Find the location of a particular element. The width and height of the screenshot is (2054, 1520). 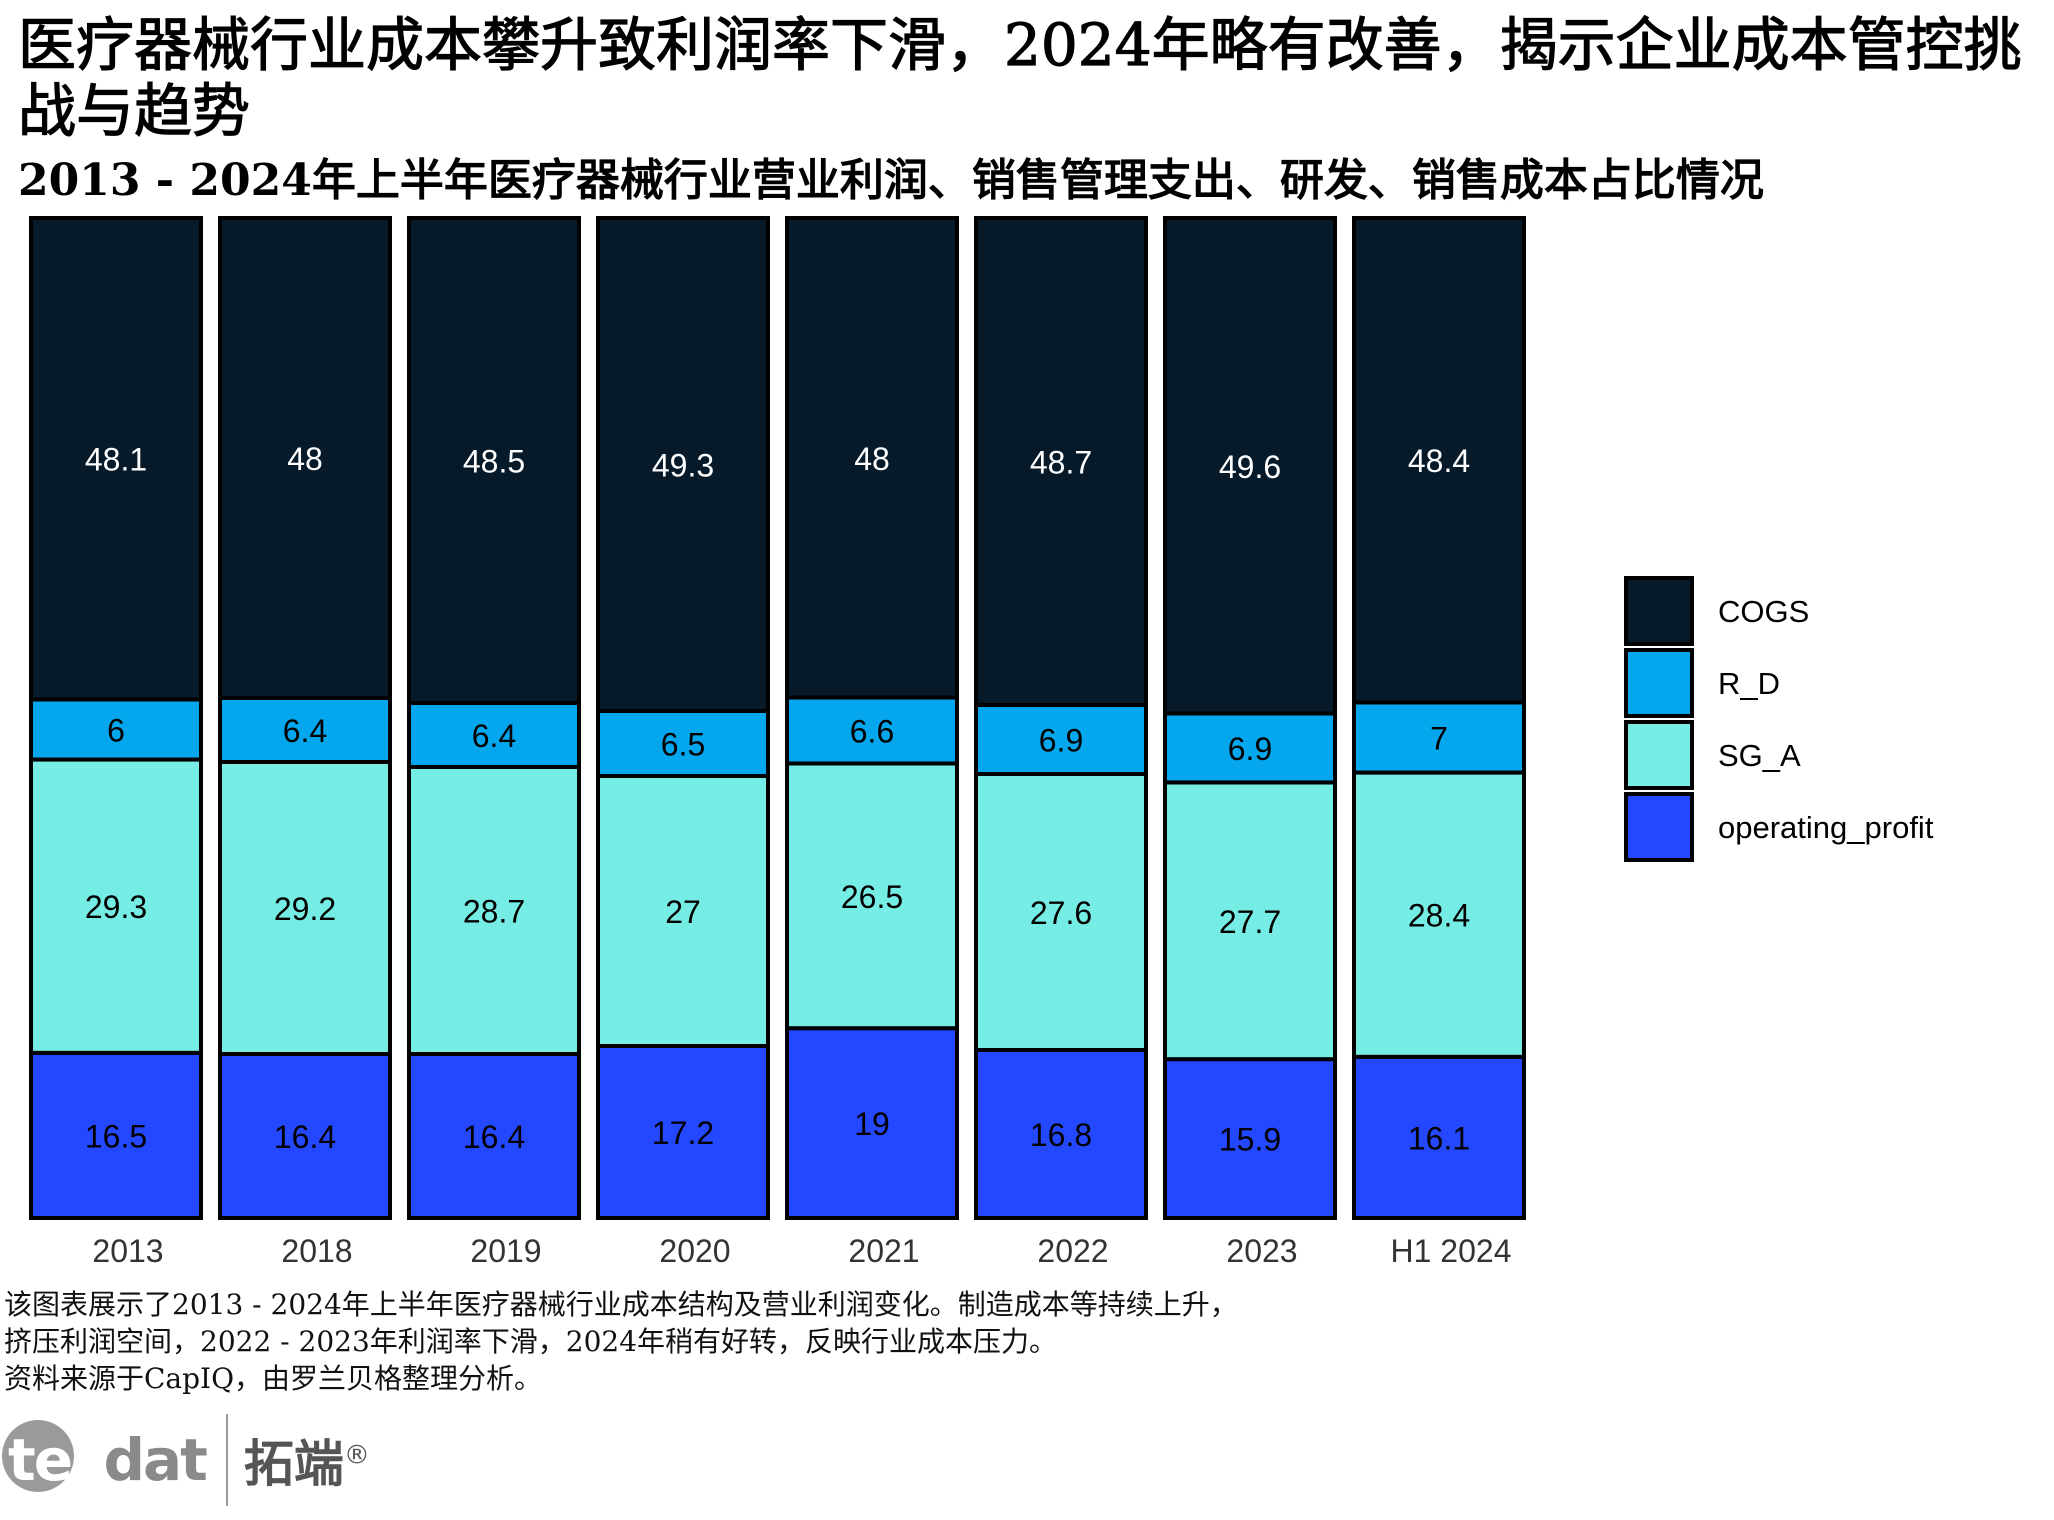

data-label-r-d-2023: 6.9 is located at coordinates (1250, 749).